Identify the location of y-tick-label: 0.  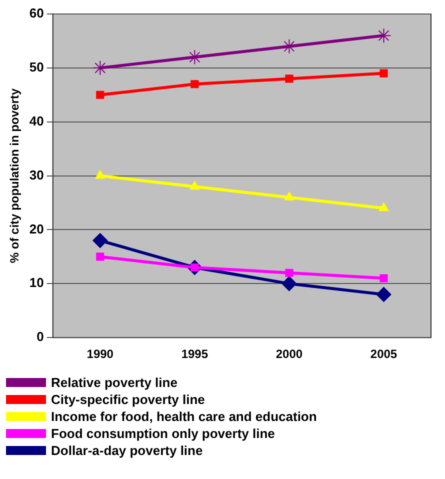
(40, 336).